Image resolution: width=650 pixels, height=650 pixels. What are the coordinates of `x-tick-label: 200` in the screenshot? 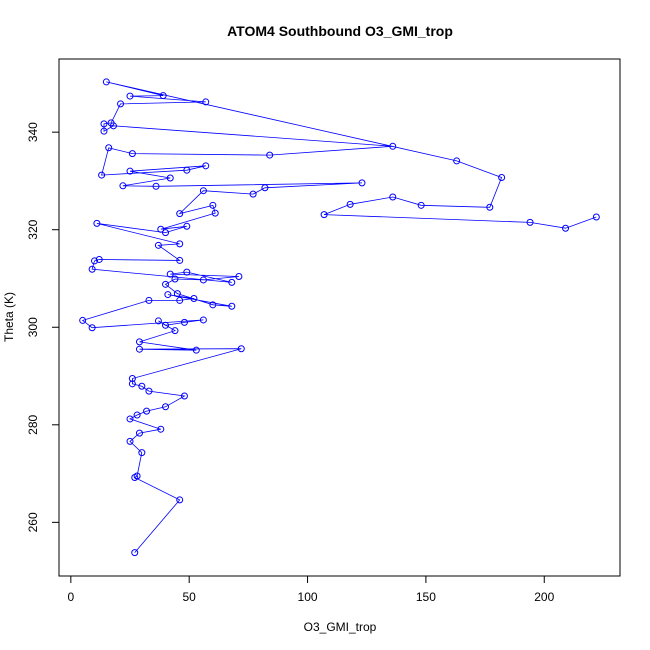 It's located at (544, 597).